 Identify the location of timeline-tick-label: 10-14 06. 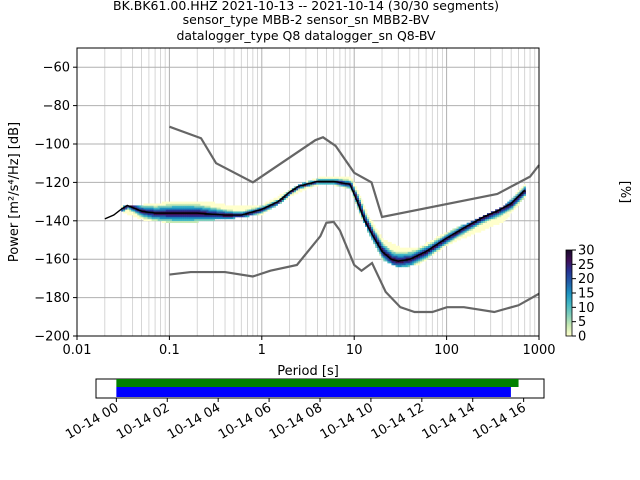
(245, 421).